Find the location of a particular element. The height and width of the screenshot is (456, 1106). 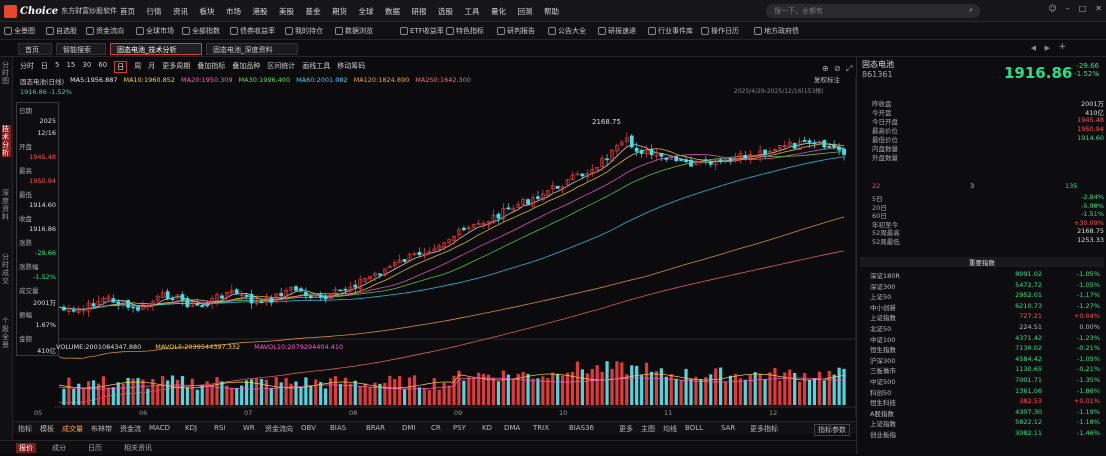

tab: 智能搜索 is located at coordinates (81, 49).